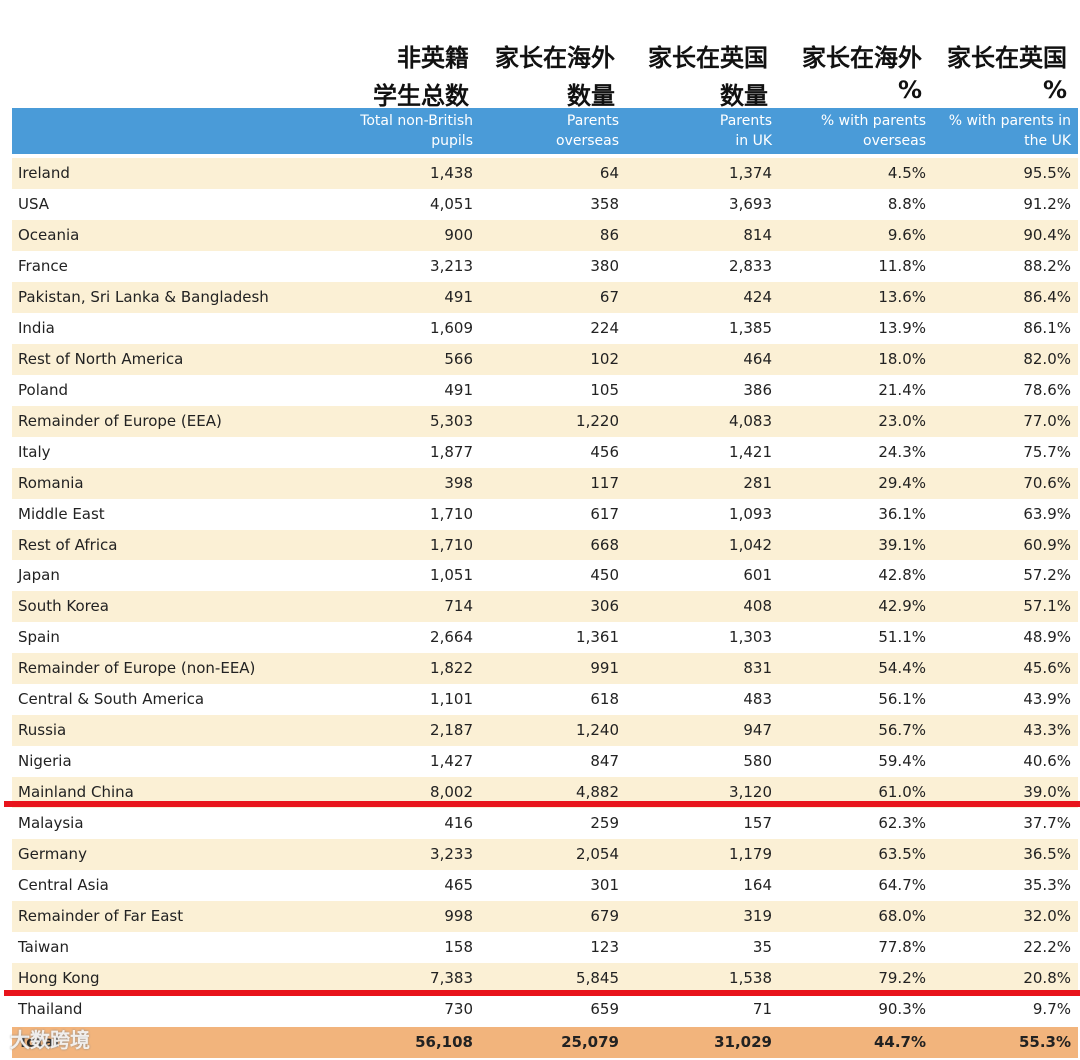  I want to click on cell: 998, so click(458, 916).